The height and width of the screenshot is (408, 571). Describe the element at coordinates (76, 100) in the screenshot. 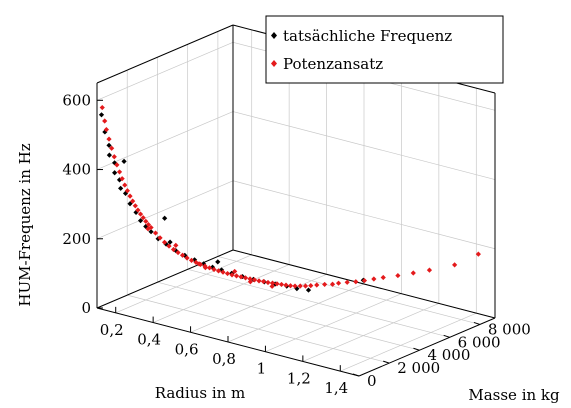

I see `z-tick-label-3: 600` at that location.